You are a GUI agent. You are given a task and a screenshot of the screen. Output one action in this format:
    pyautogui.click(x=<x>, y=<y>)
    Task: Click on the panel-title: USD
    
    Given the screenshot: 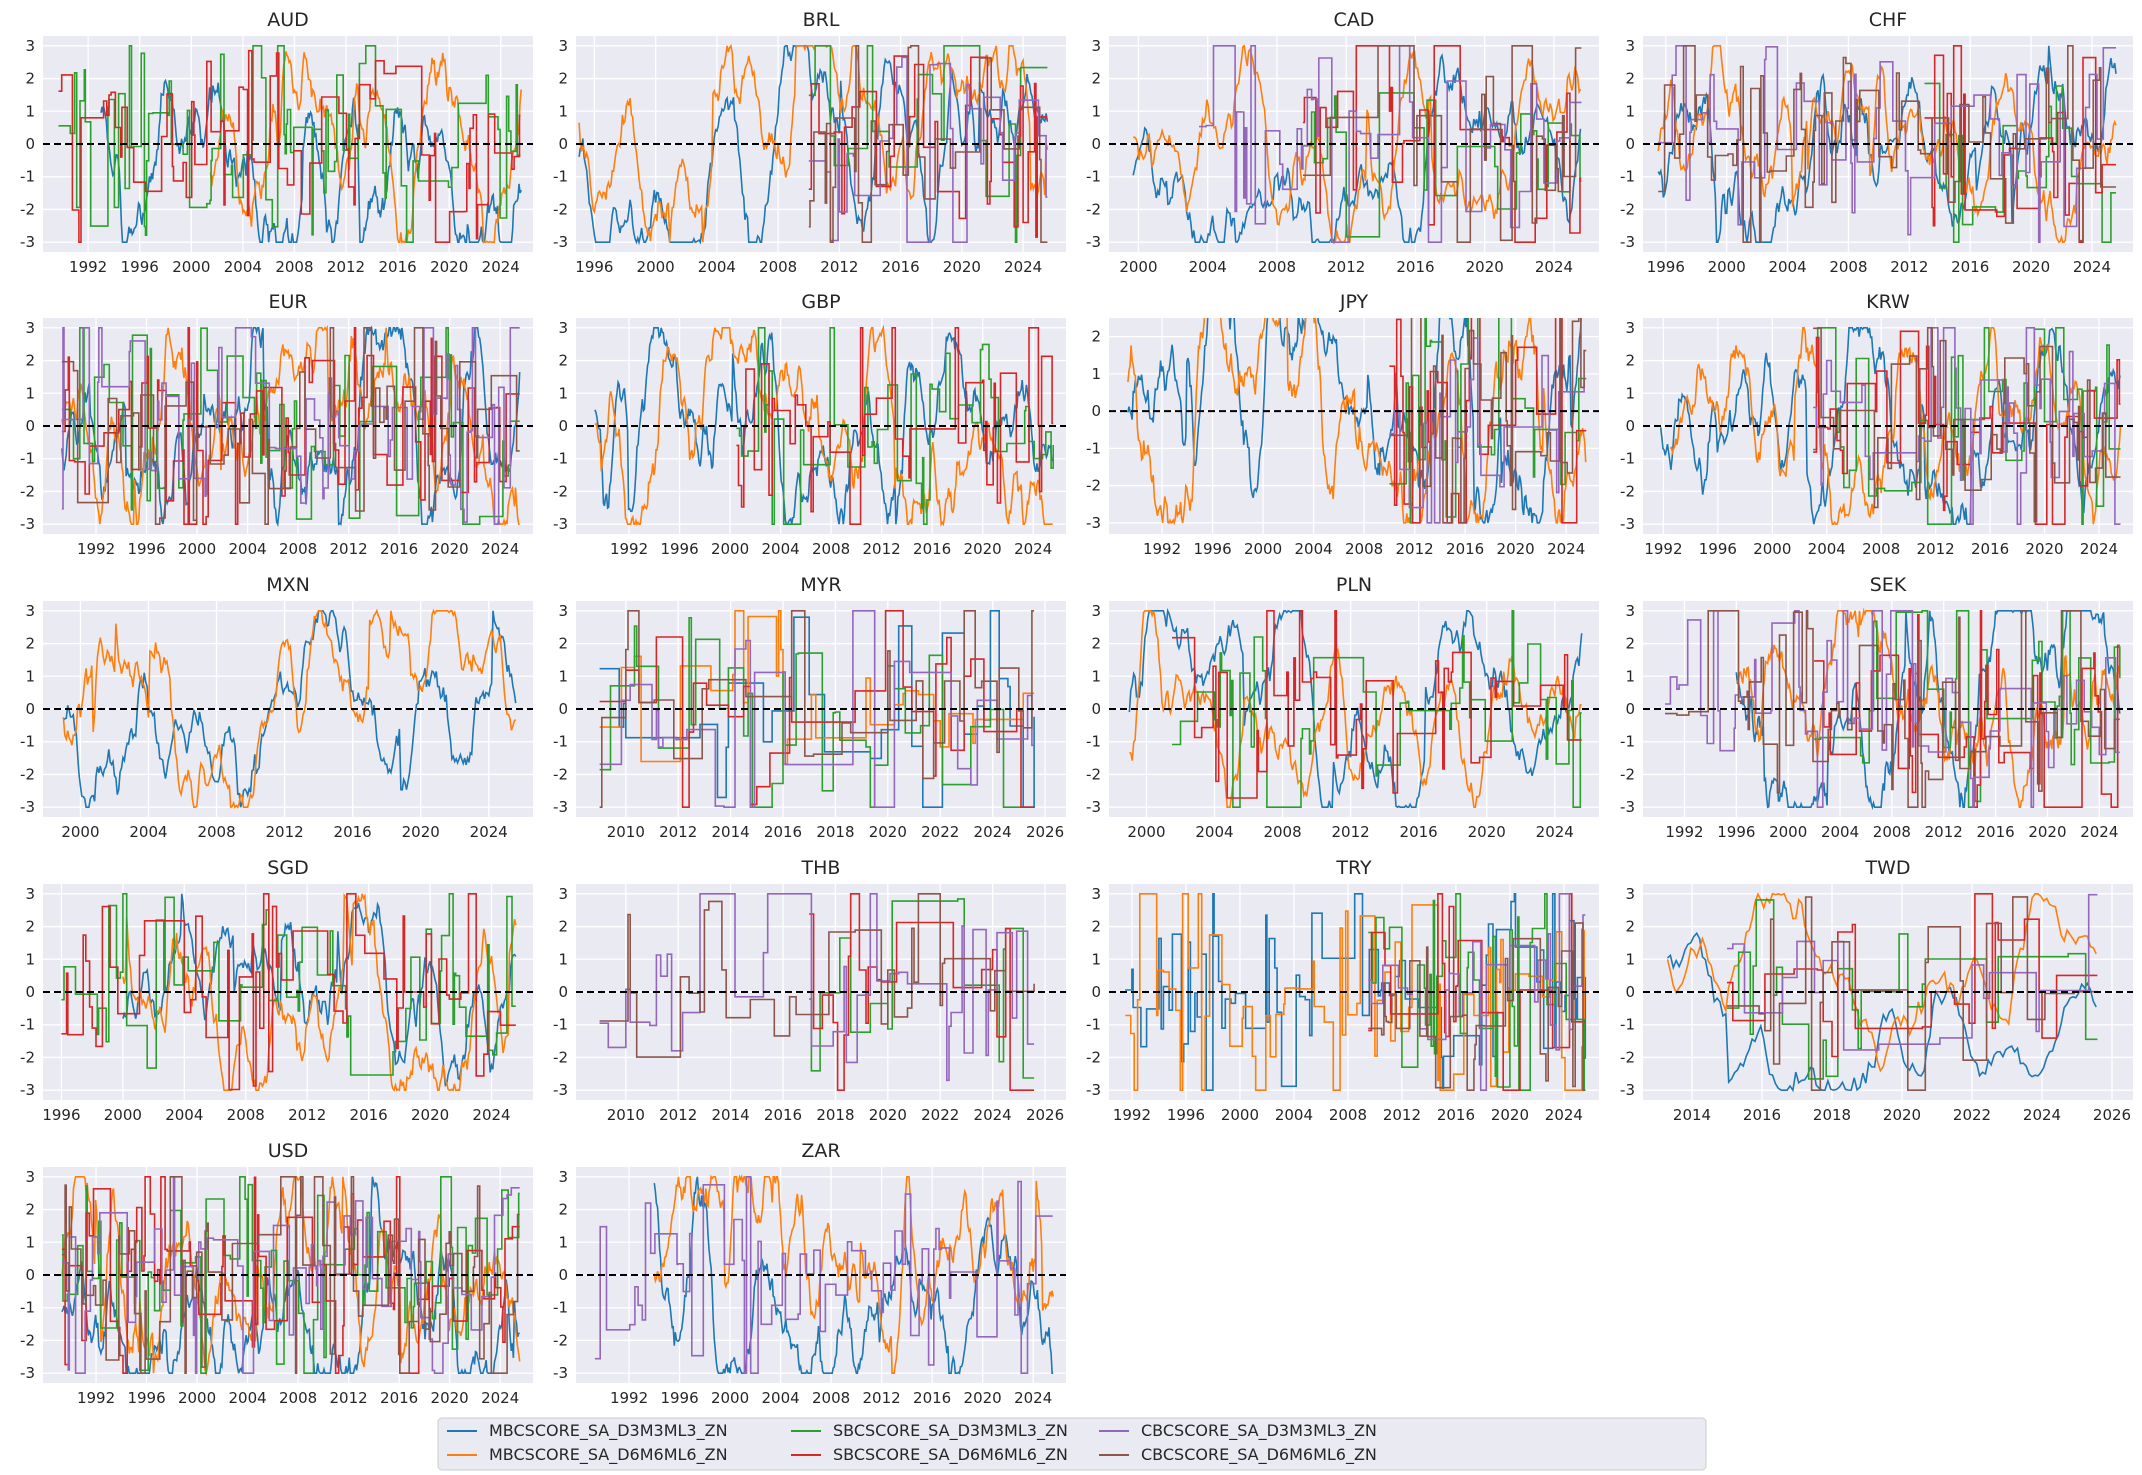 What is the action you would take?
    pyautogui.click(x=288, y=1151)
    